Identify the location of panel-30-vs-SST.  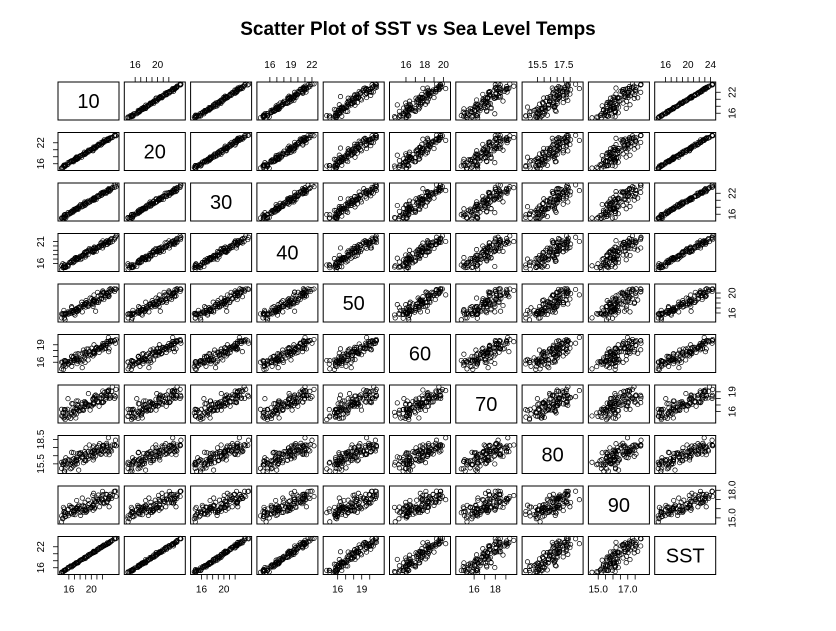
(685, 202).